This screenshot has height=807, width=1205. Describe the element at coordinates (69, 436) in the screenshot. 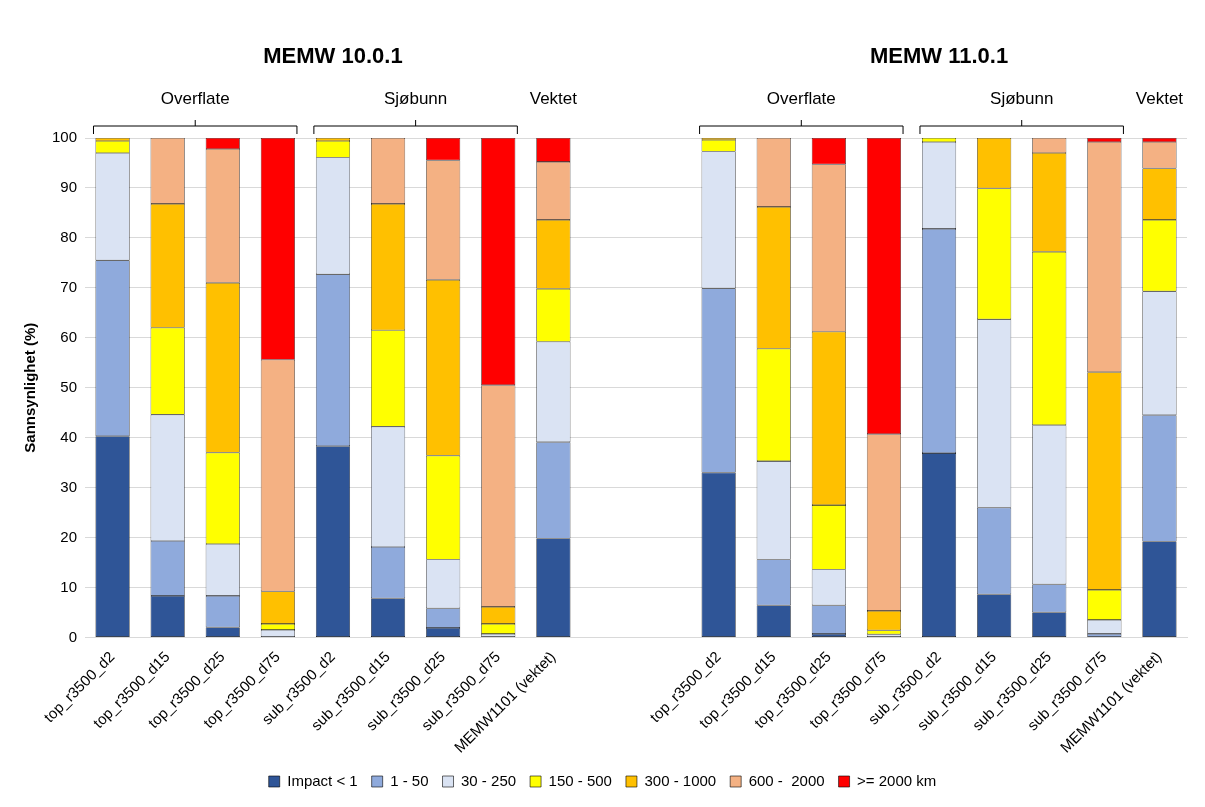

I see `y-tick-label: 40` at that location.